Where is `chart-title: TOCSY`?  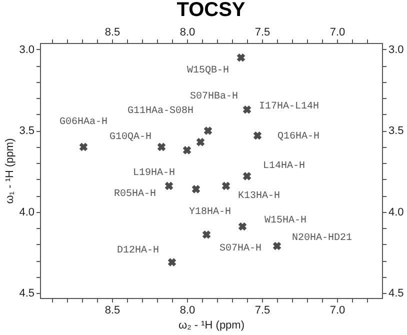
chart-title: TOCSY is located at coordinates (211, 10).